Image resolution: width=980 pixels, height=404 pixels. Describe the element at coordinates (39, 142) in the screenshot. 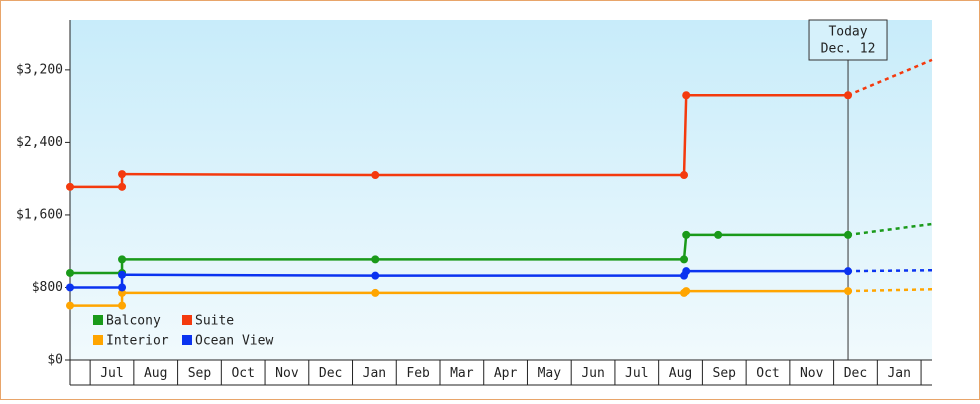

I see `y-tick-label: $2,400` at that location.